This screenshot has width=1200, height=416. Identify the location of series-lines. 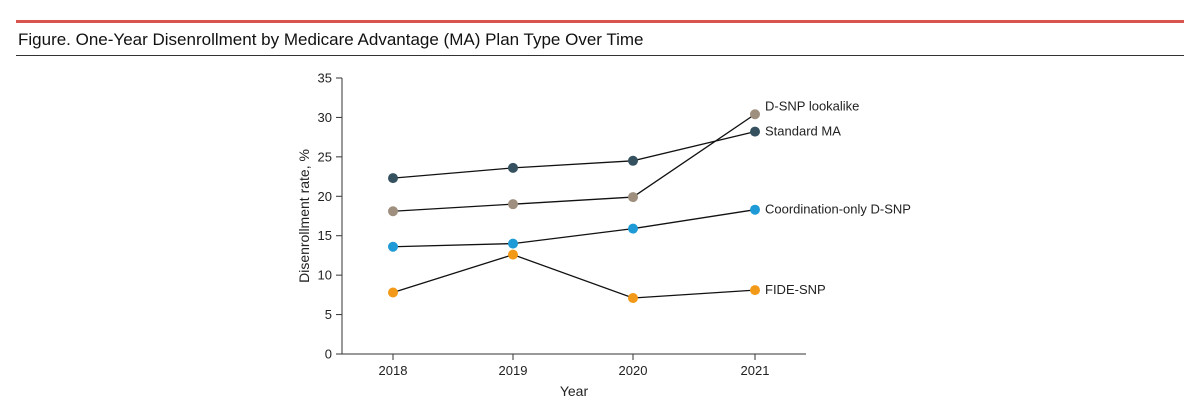
(574, 206).